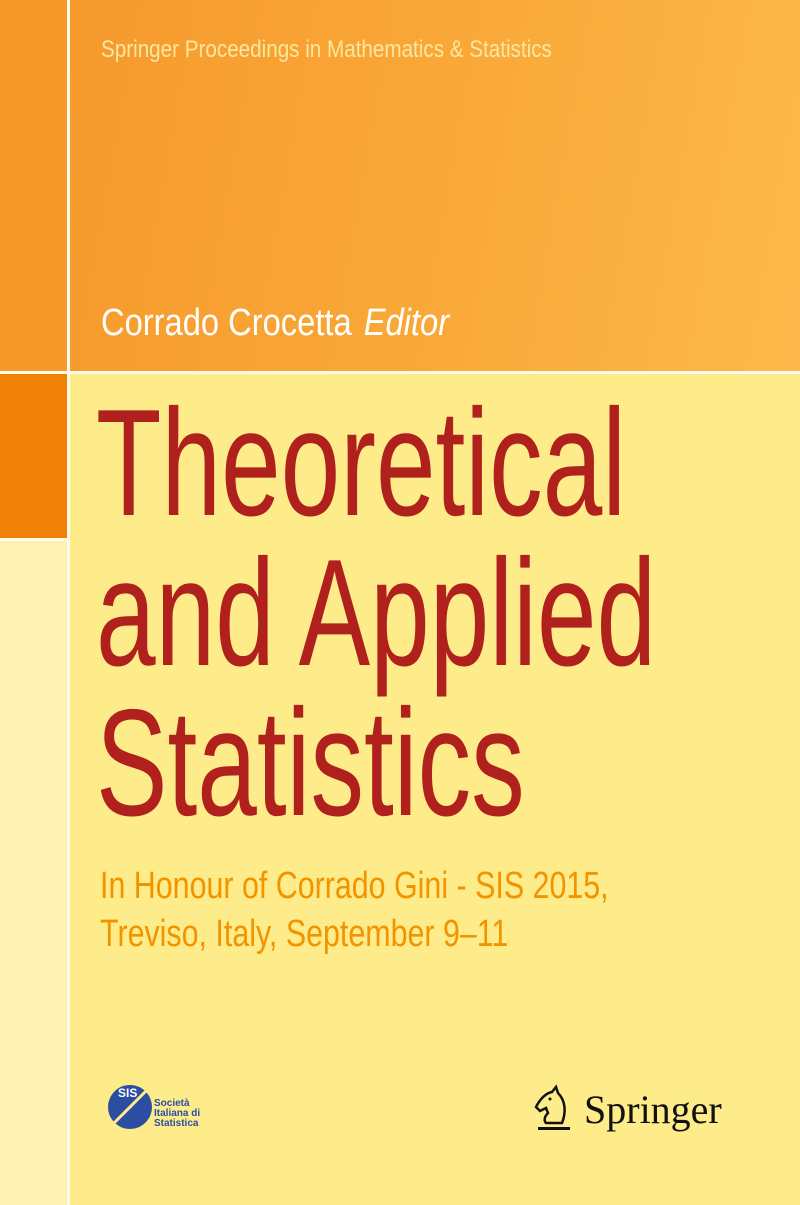 Image resolution: width=800 pixels, height=1205 pixels. What do you see at coordinates (68, 602) in the screenshot?
I see `vertical-divider` at bounding box center [68, 602].